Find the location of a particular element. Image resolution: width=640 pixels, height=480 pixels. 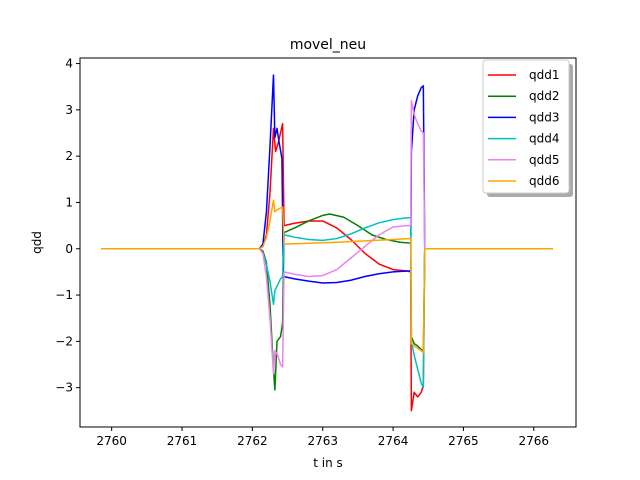

legend-label-qdd1: qdd1 is located at coordinates (544, 75).